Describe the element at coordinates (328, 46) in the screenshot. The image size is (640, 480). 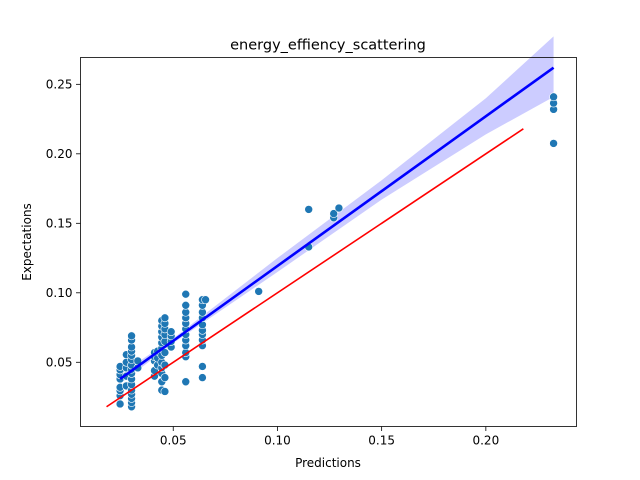
I see `chart-title: energy_effiency_scattering` at that location.